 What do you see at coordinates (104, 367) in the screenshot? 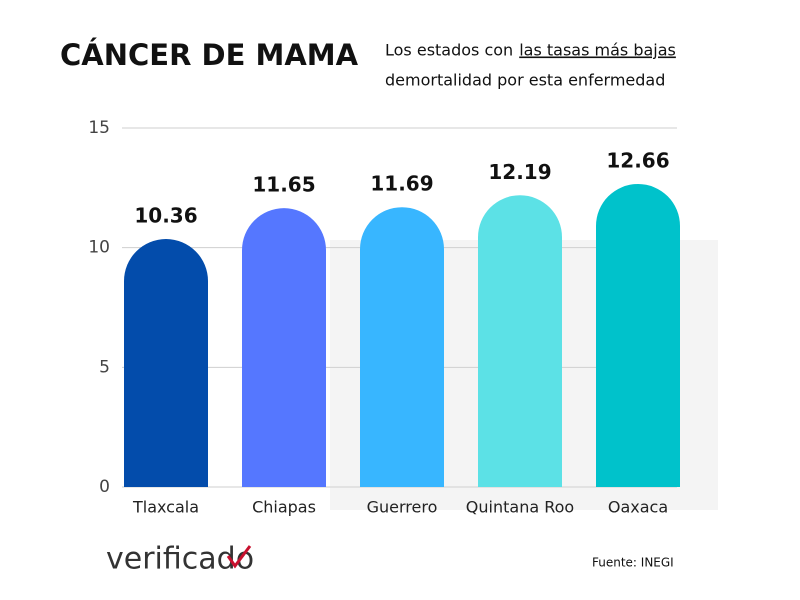
I see `y-tick-label: 5` at bounding box center [104, 367].